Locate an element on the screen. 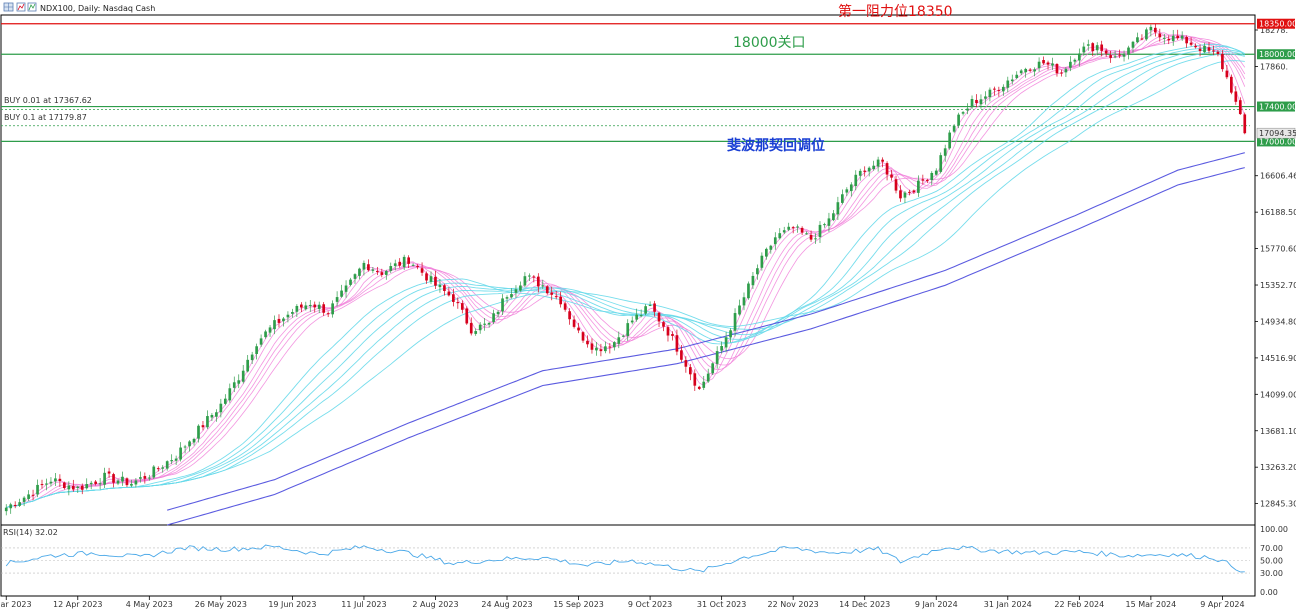  time-tick-label: 9 Jan 2024 is located at coordinates (936, 604).